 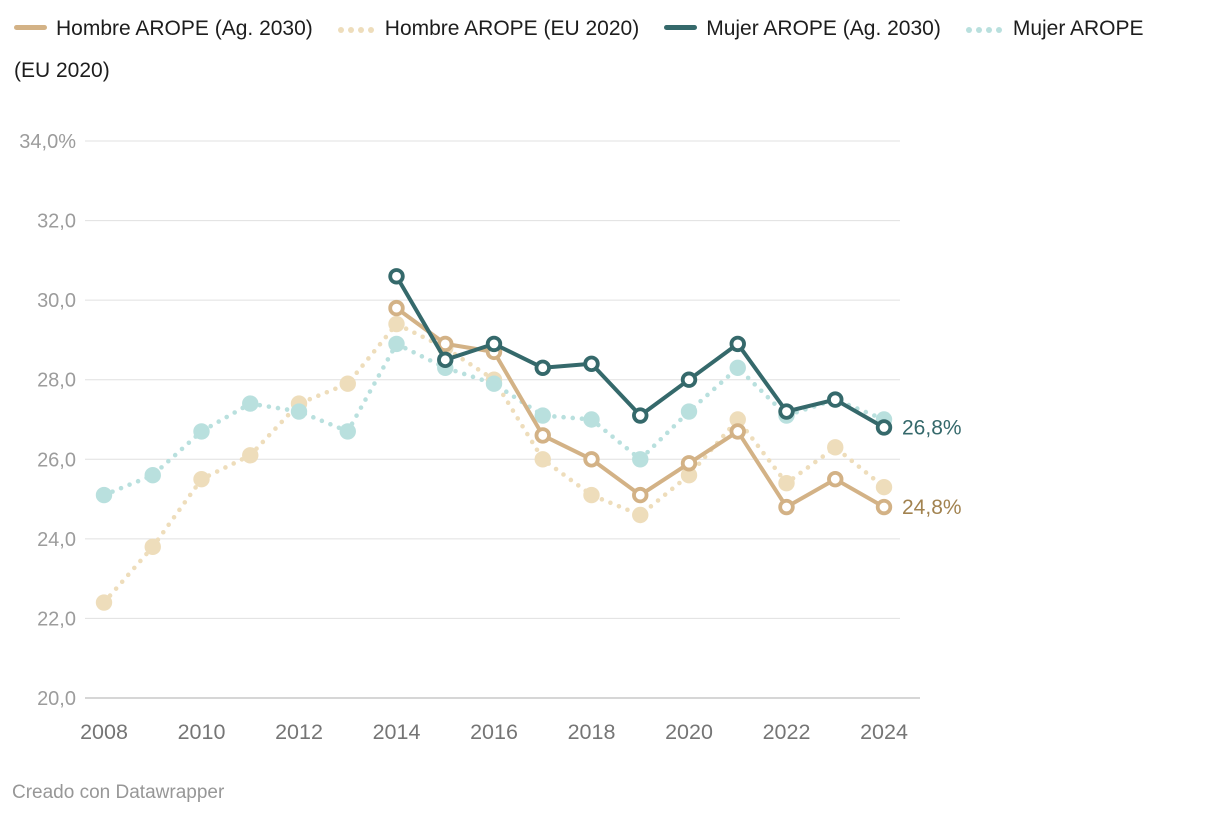 I want to click on y-axis-tick-label: 30,0, so click(x=56, y=301).